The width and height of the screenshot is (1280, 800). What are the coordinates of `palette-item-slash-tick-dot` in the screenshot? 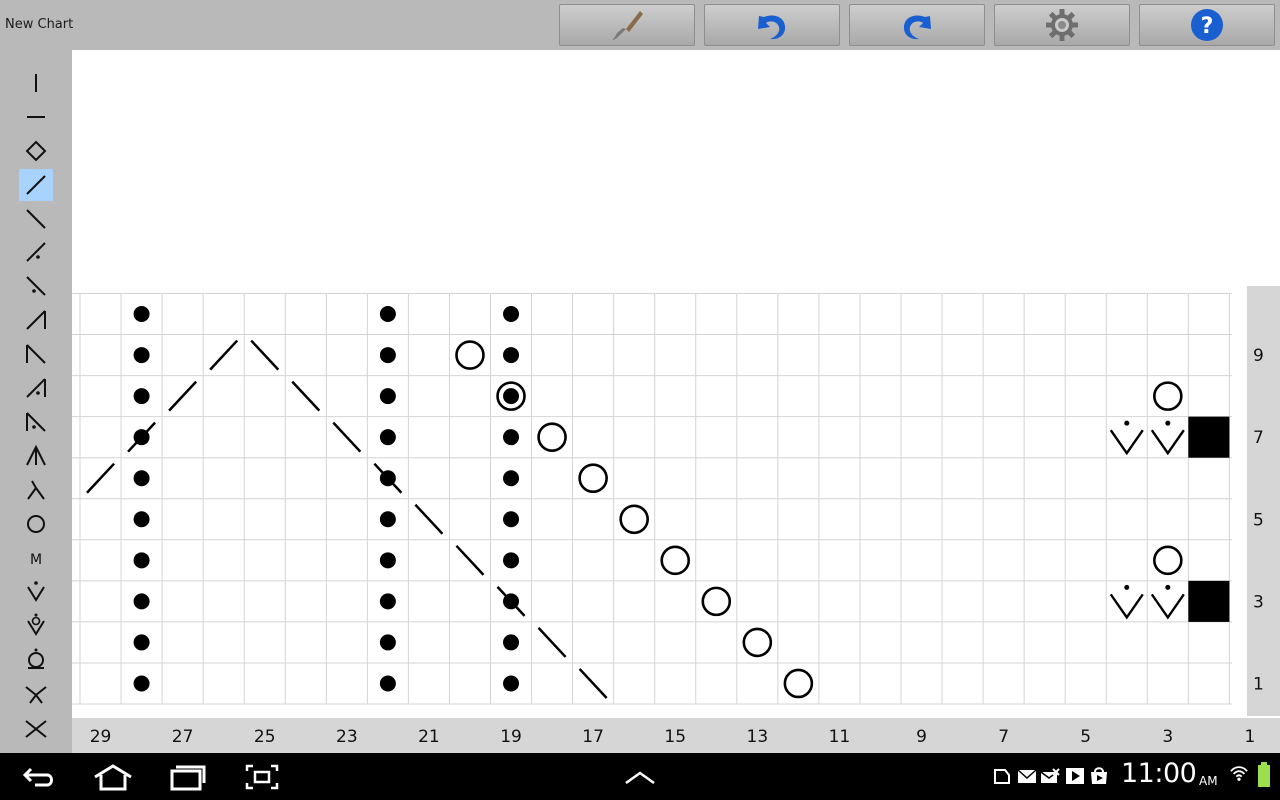 It's located at (36, 388).